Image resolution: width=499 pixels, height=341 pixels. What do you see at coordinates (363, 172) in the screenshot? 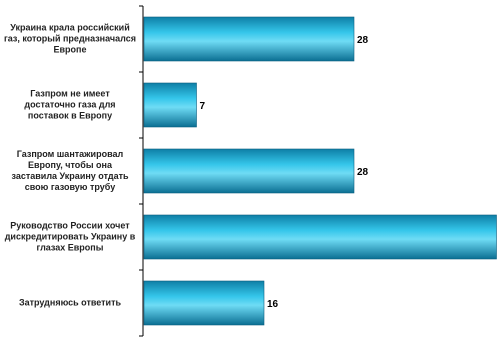
I see `value-label-2: 28` at bounding box center [363, 172].